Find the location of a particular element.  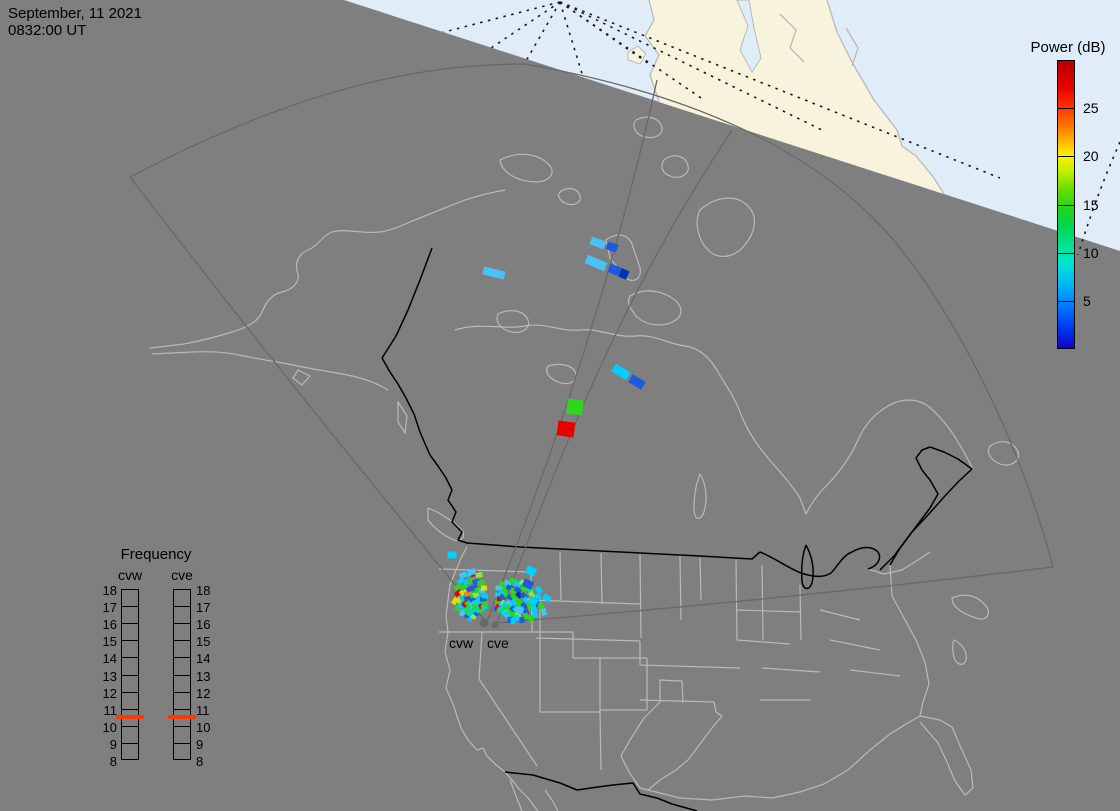

frequency-scale-label: 14 is located at coordinates (203, 659).